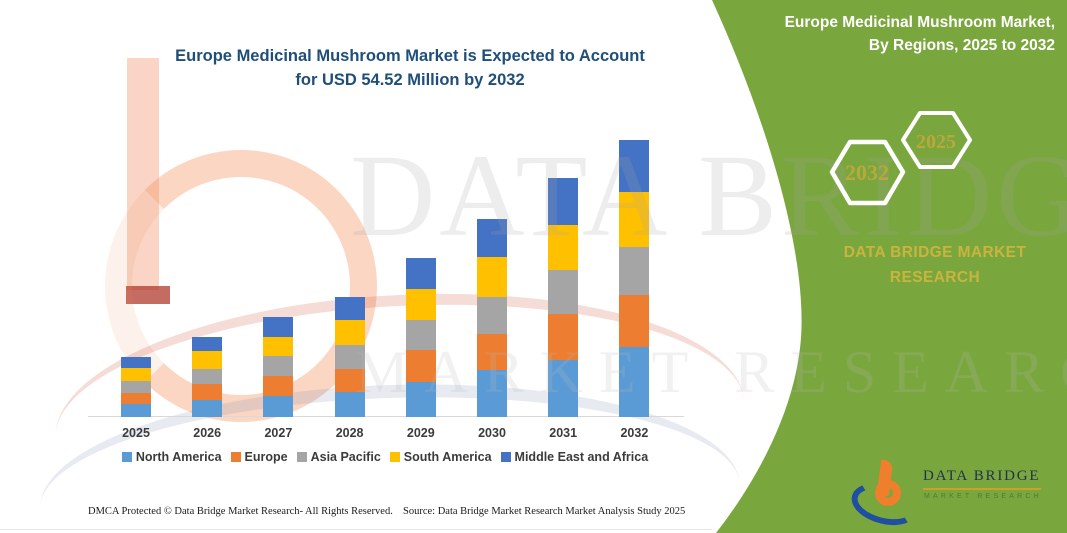 Image resolution: width=1067 pixels, height=533 pixels. What do you see at coordinates (982, 489) in the screenshot?
I see `logo-underline` at bounding box center [982, 489].